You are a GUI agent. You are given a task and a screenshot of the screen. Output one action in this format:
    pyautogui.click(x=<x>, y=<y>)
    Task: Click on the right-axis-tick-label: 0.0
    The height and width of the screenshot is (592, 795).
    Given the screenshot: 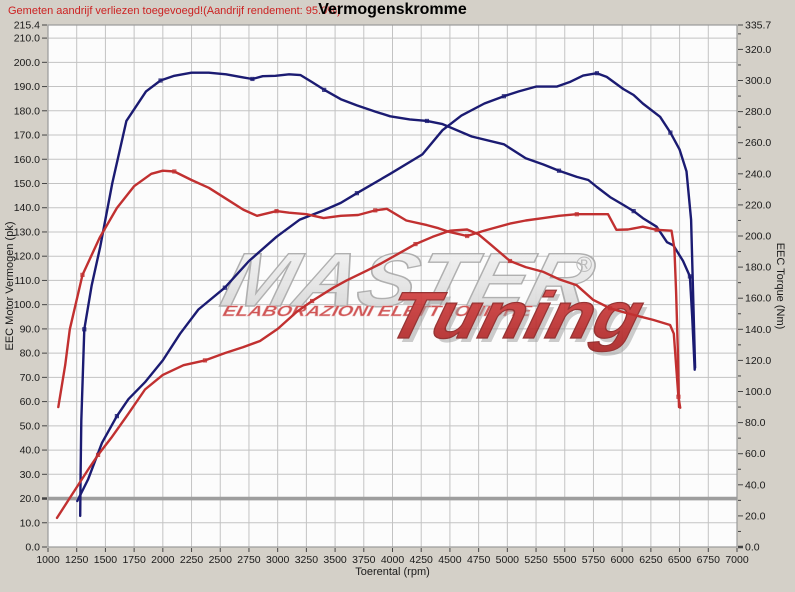 What is the action you would take?
    pyautogui.click(x=752, y=548)
    